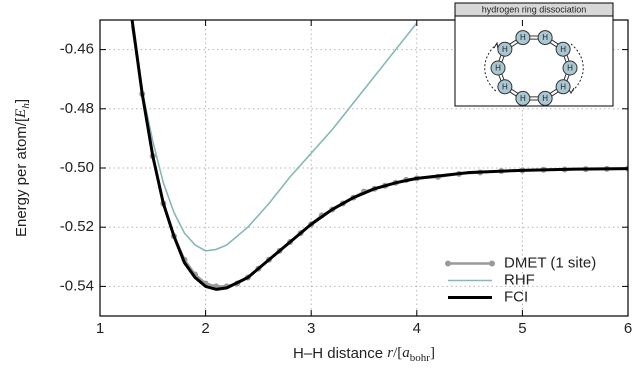 The image size is (642, 370). What do you see at coordinates (77, 49) in the screenshot?
I see `y-tick-label: -0.46` at bounding box center [77, 49].